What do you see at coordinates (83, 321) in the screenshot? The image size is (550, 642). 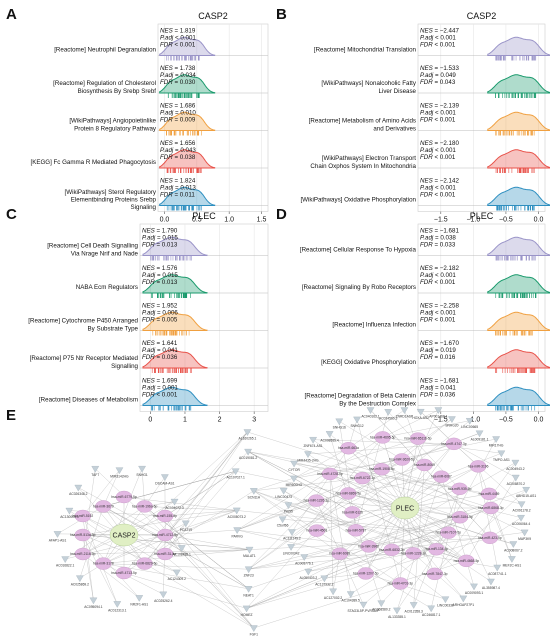 I see `pathway-label: [Reactome] Cytochrome P450 Arranged` at bounding box center [83, 321].